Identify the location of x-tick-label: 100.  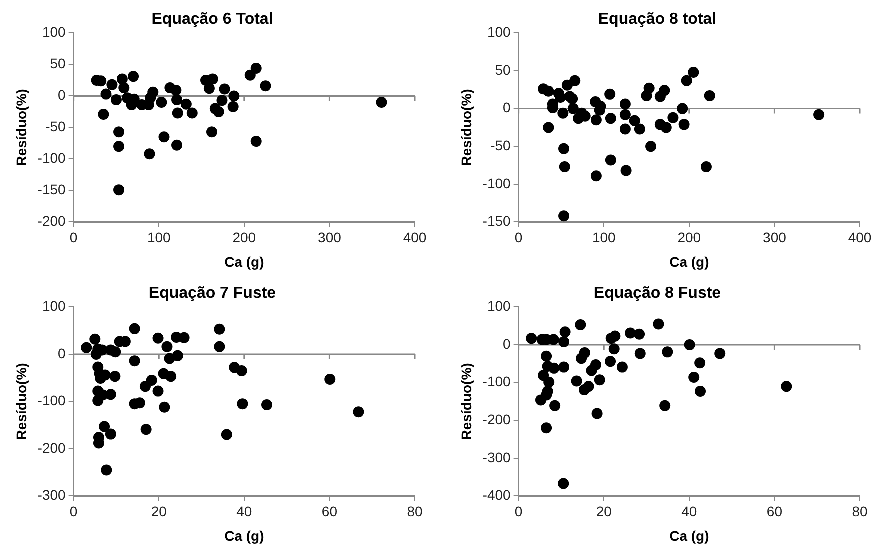
(159, 237).